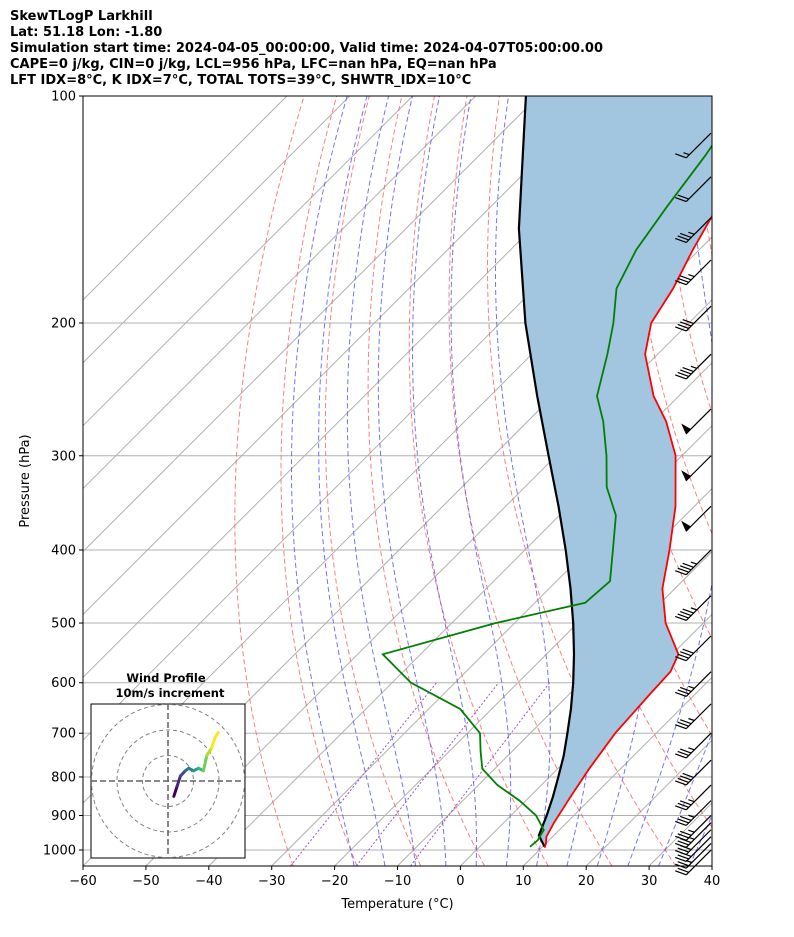  I want to click on parcel-profile-line, so click(546, 472).